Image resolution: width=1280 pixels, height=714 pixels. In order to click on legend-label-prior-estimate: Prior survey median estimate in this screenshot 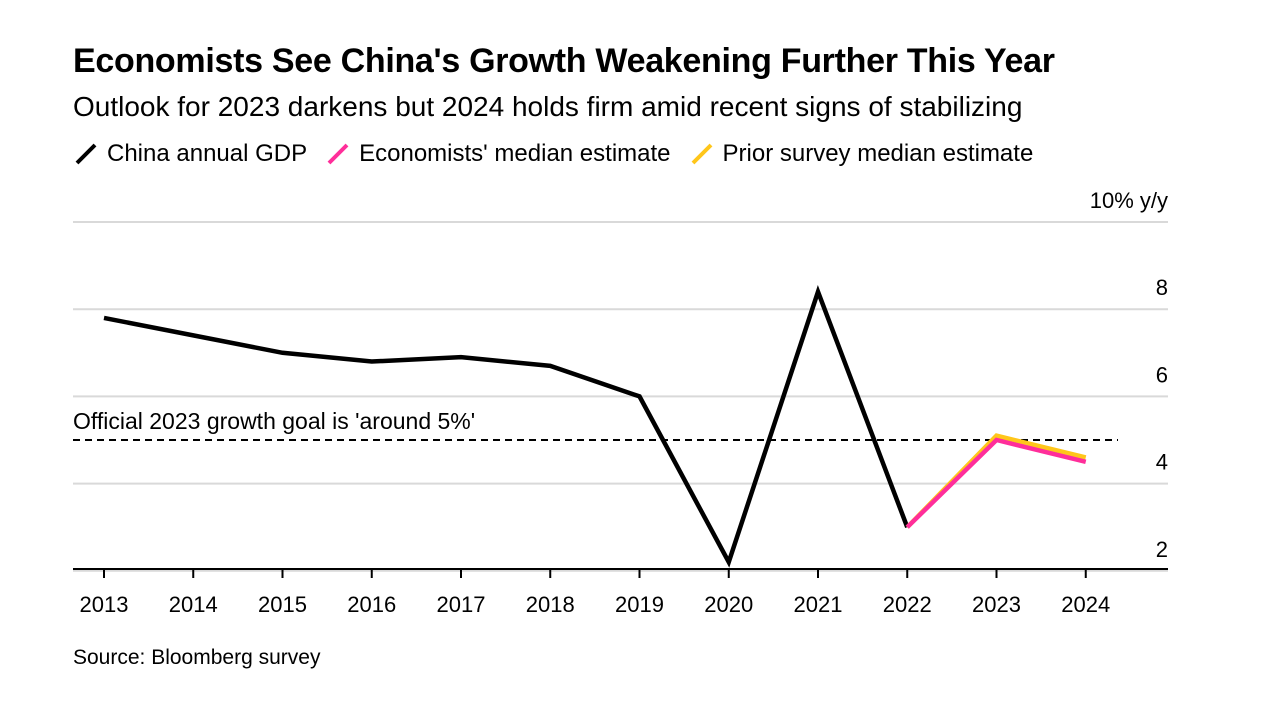, I will do `click(878, 153)`.